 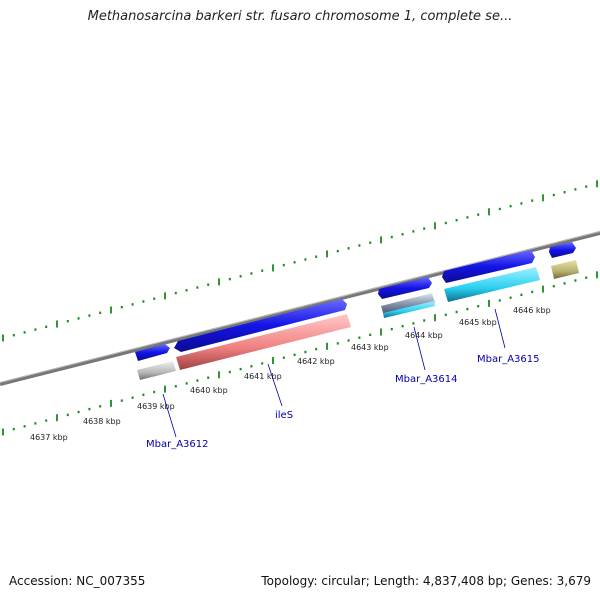 I want to click on gene-block-cyan, so click(x=492, y=284).